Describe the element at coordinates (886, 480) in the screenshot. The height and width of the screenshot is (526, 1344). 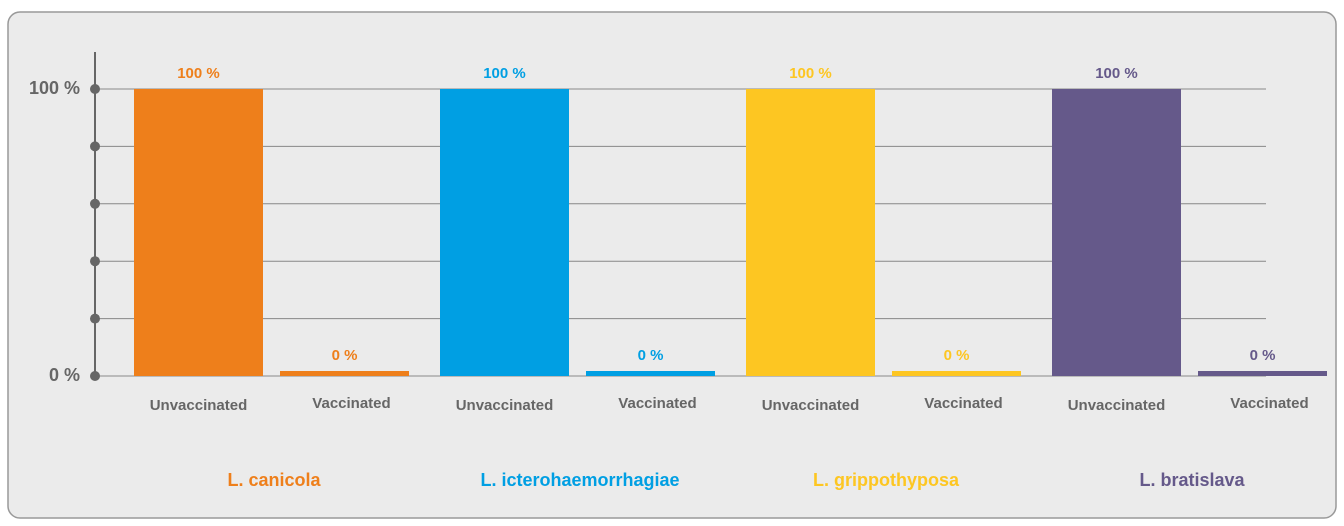
I see `group-label: L. grippothyposa` at that location.